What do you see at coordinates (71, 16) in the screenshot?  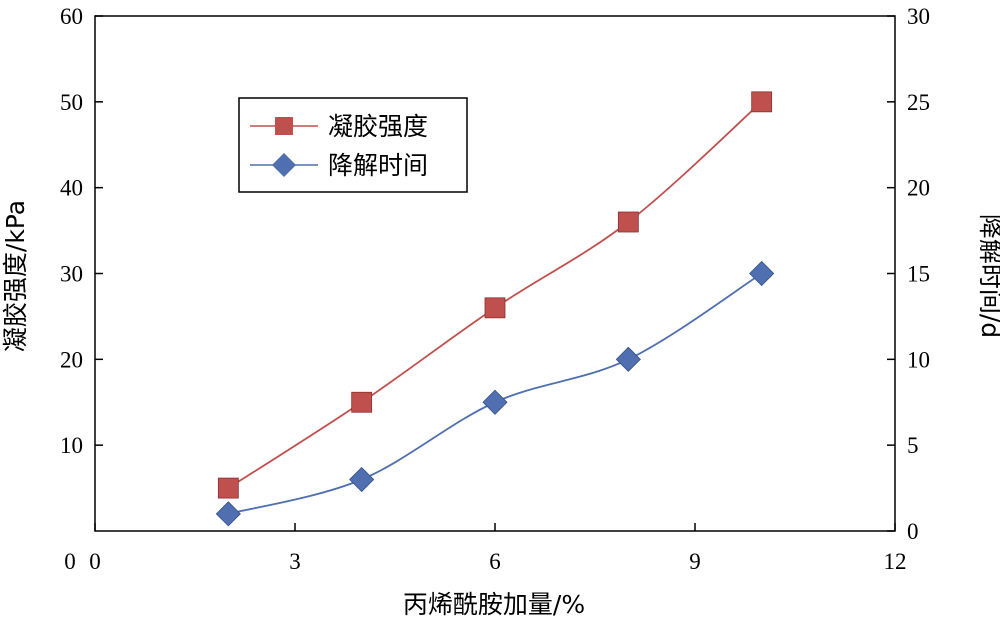 I see `y-tick-label: 60` at bounding box center [71, 16].